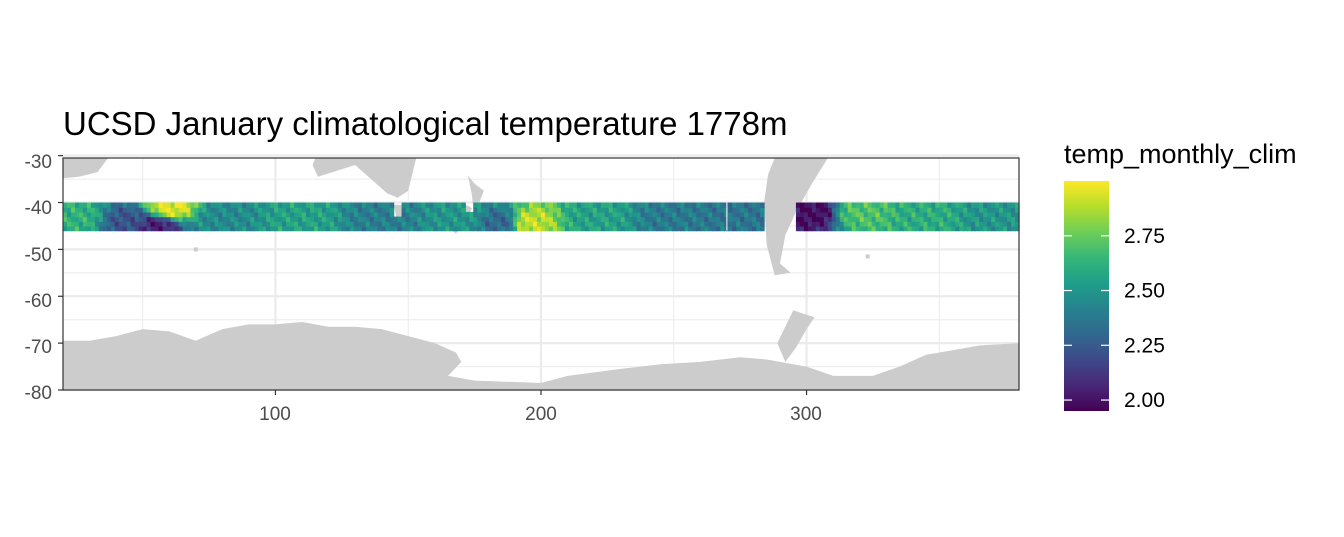  Describe the element at coordinates (796, 217) in the screenshot. I see `south-america-land` at that location.